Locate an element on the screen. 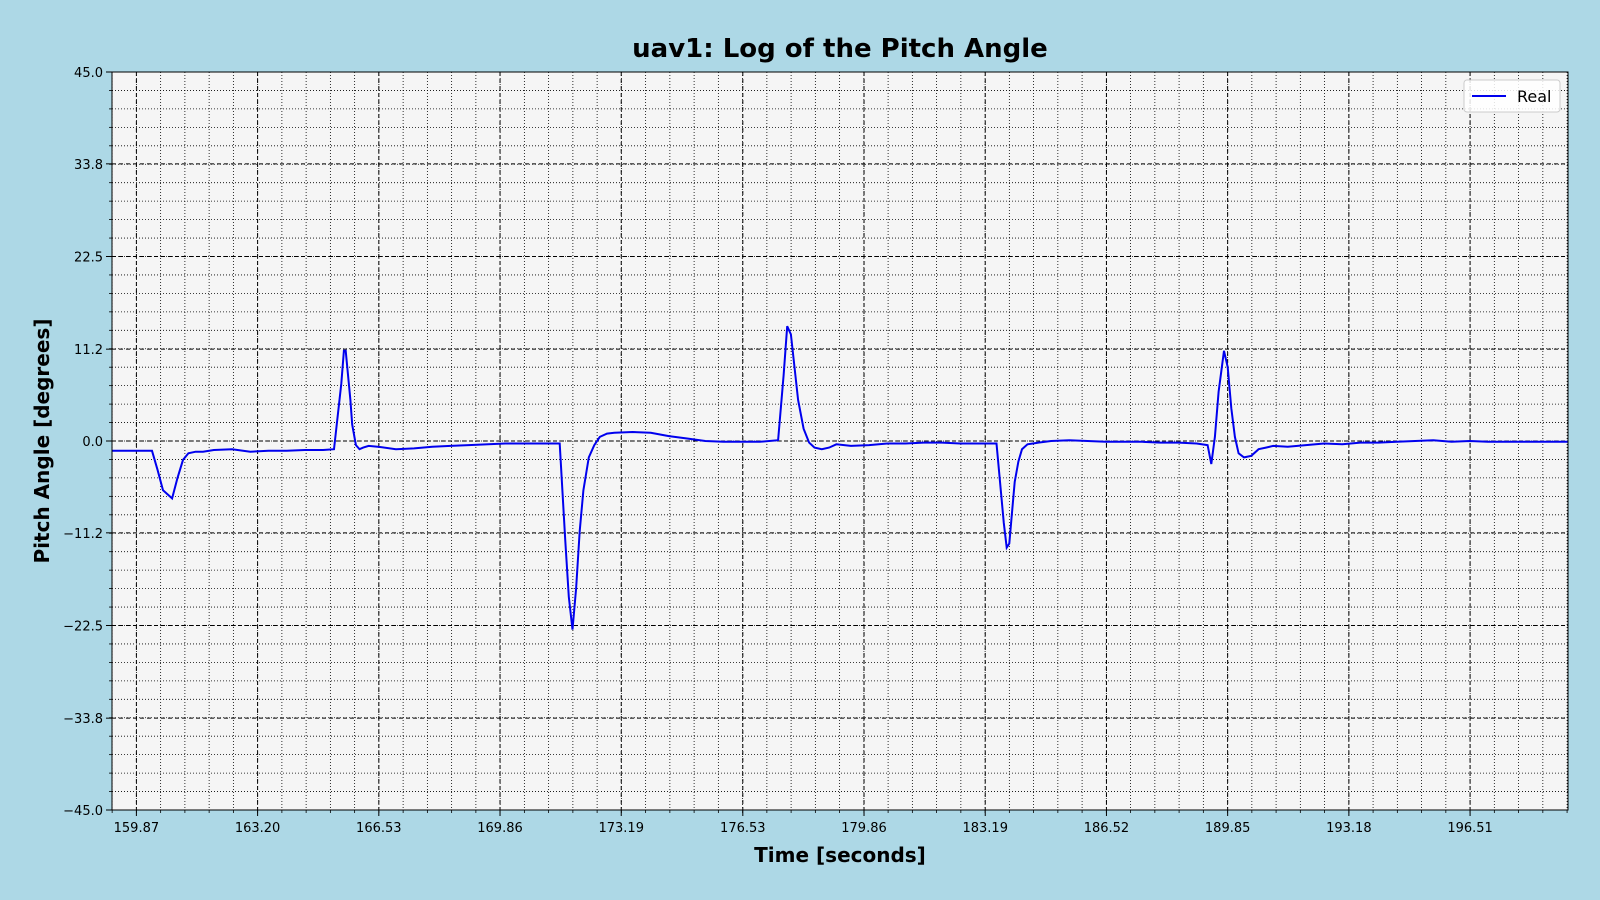  y-tick-label: −11.2 is located at coordinates (83, 534).